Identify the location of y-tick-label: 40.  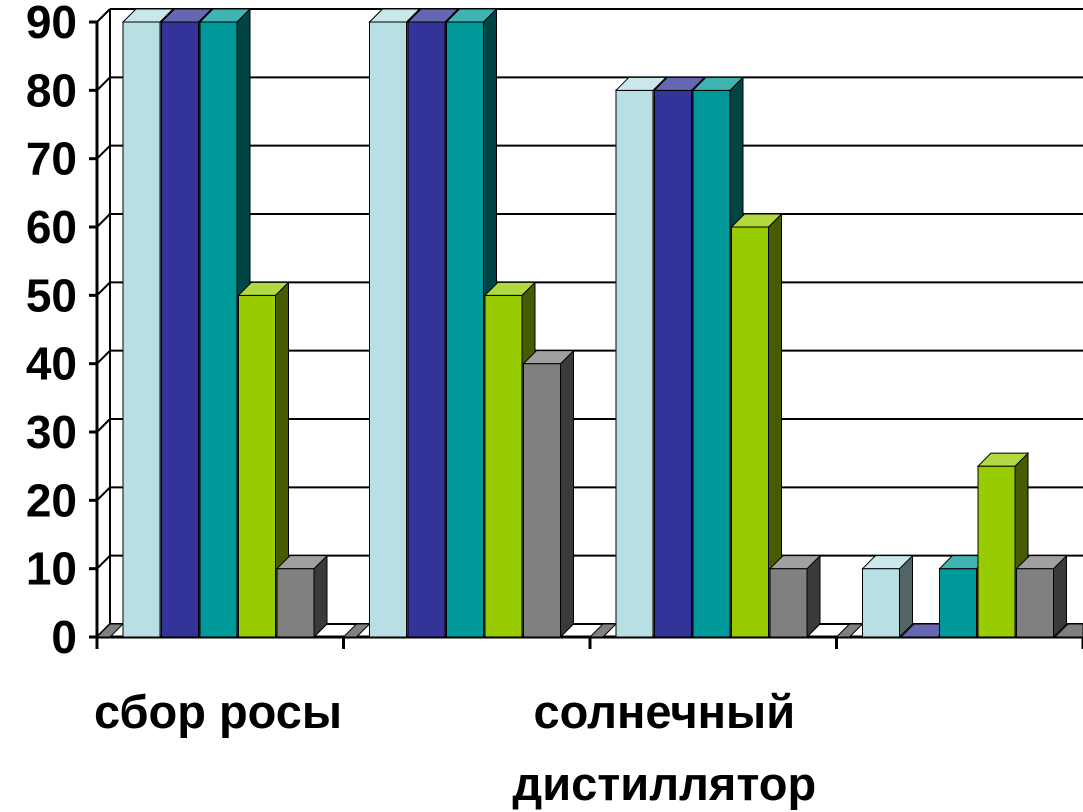
(51, 364).